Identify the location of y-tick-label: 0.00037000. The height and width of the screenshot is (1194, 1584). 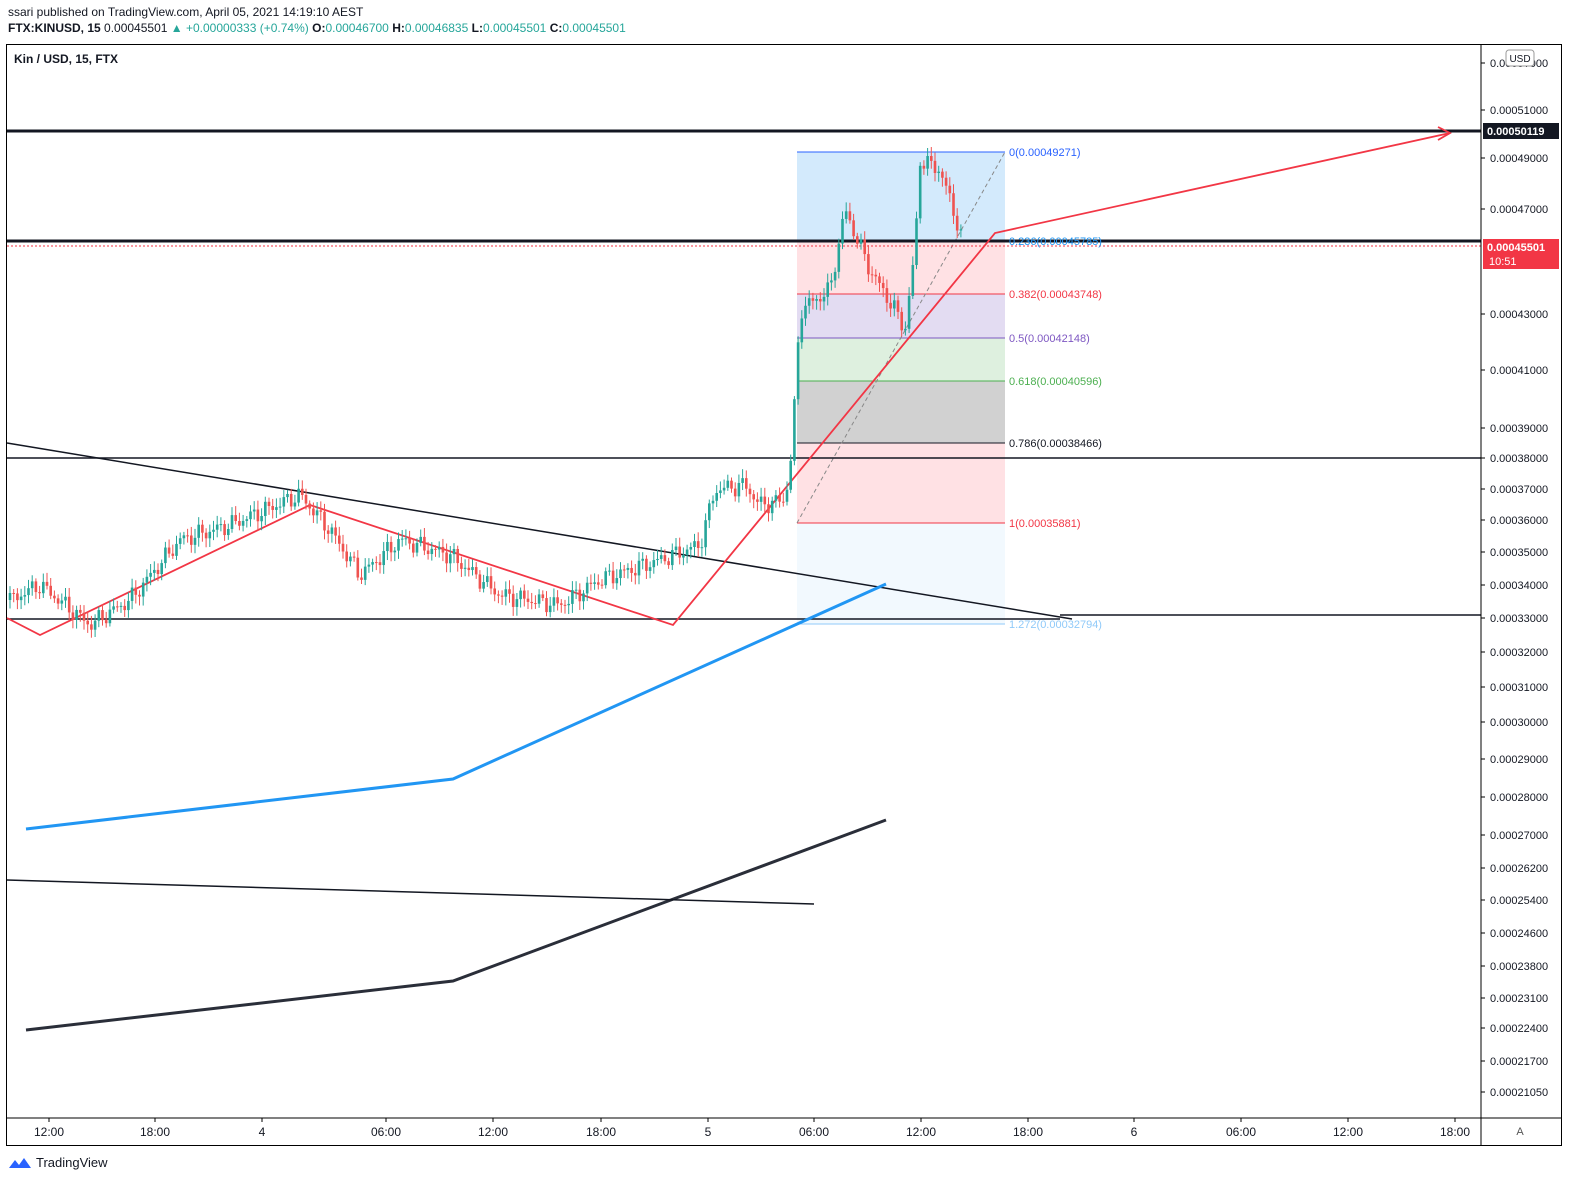
(1519, 490).